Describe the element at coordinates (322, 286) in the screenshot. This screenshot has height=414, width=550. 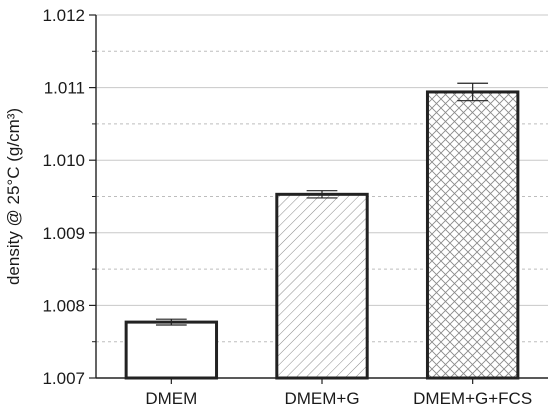
I see `bar-dmem-g` at that location.